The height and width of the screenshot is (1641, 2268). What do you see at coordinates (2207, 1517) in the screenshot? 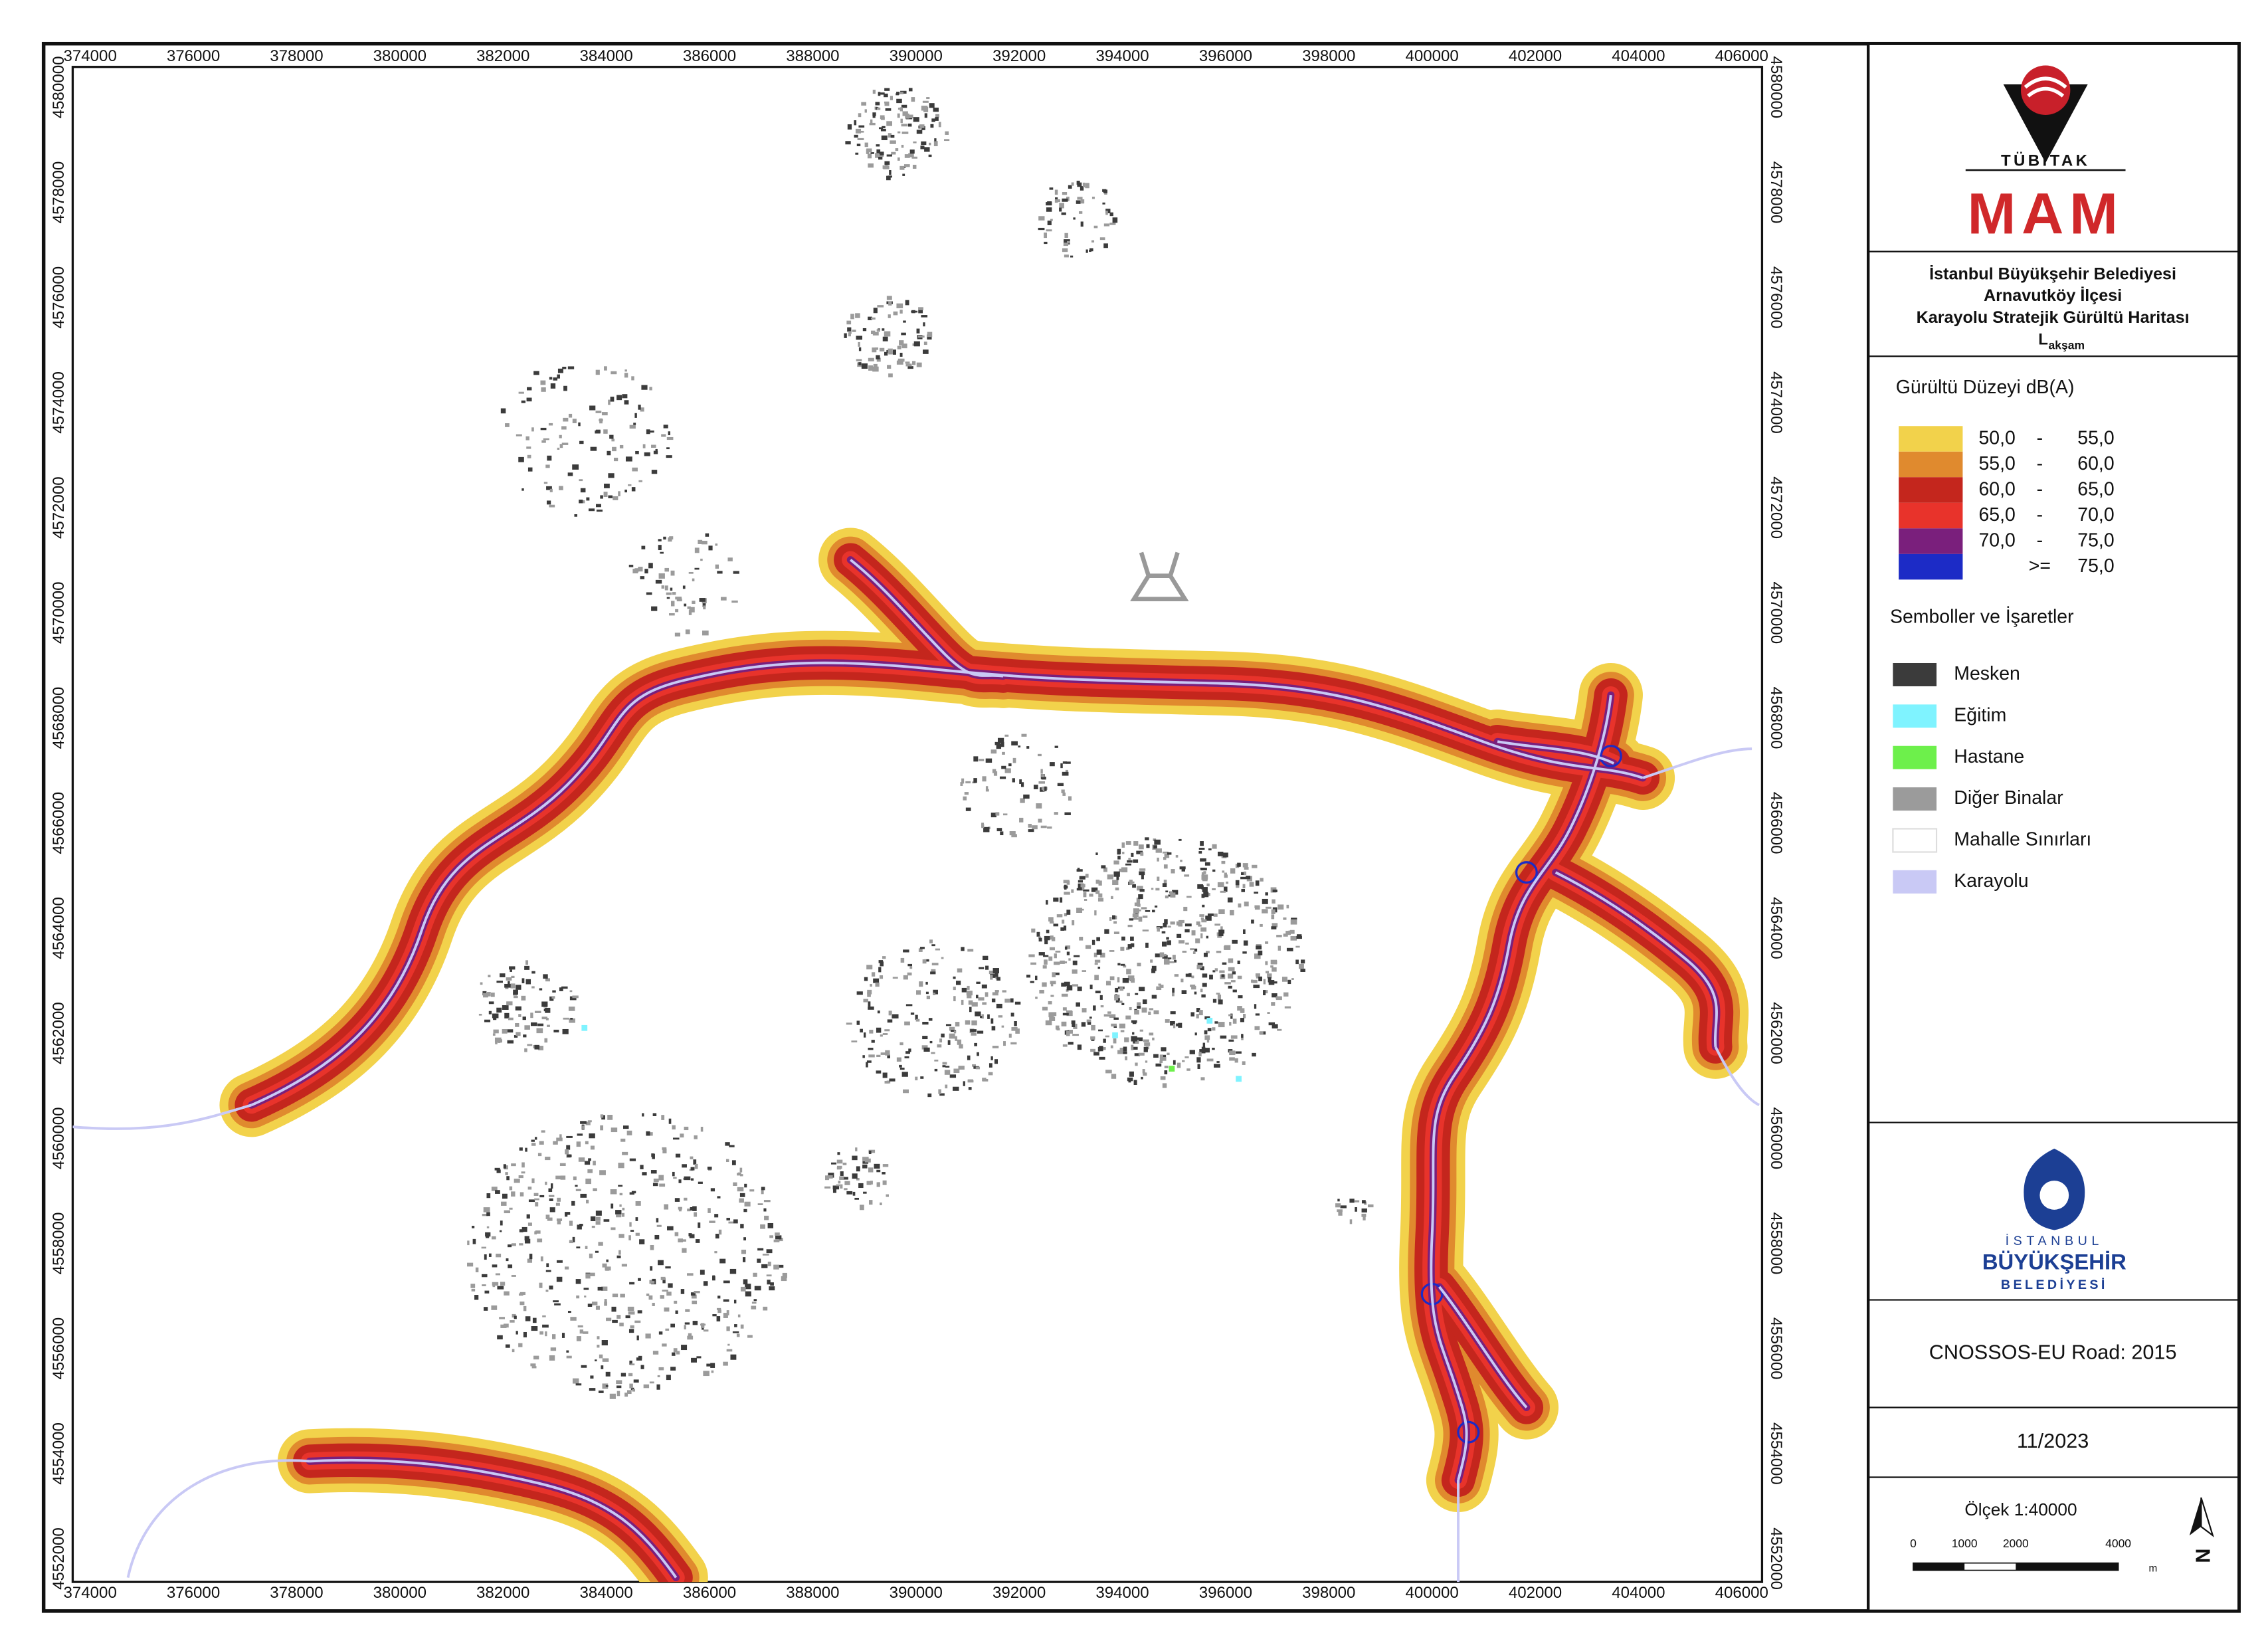
I see `north-arrow-right` at bounding box center [2207, 1517].